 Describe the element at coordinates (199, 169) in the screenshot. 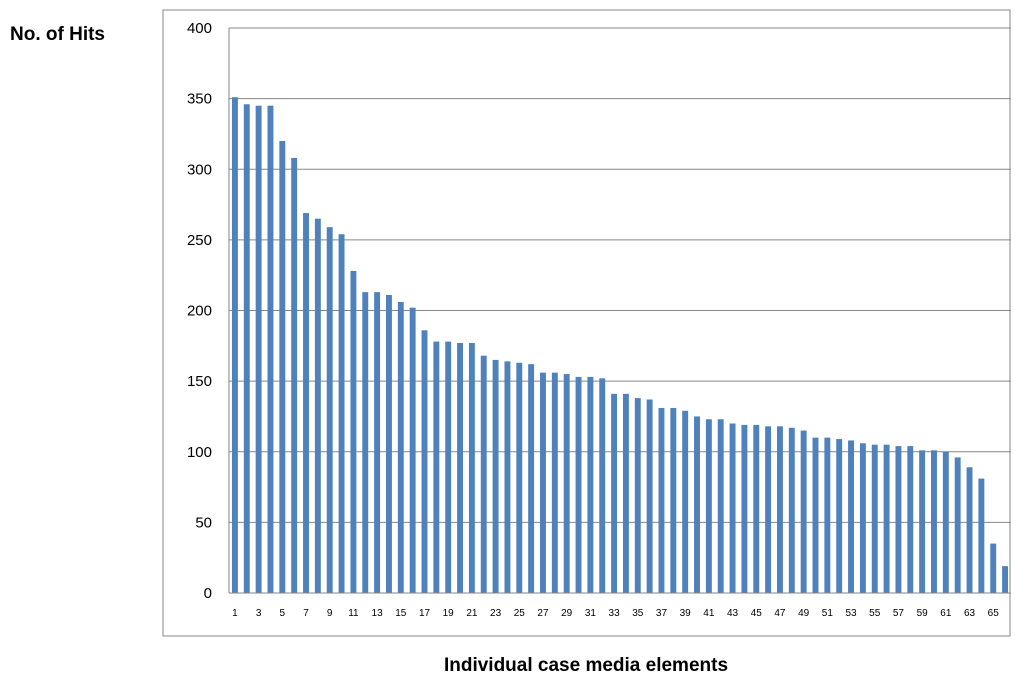

I see `y-tick-label: 300` at that location.